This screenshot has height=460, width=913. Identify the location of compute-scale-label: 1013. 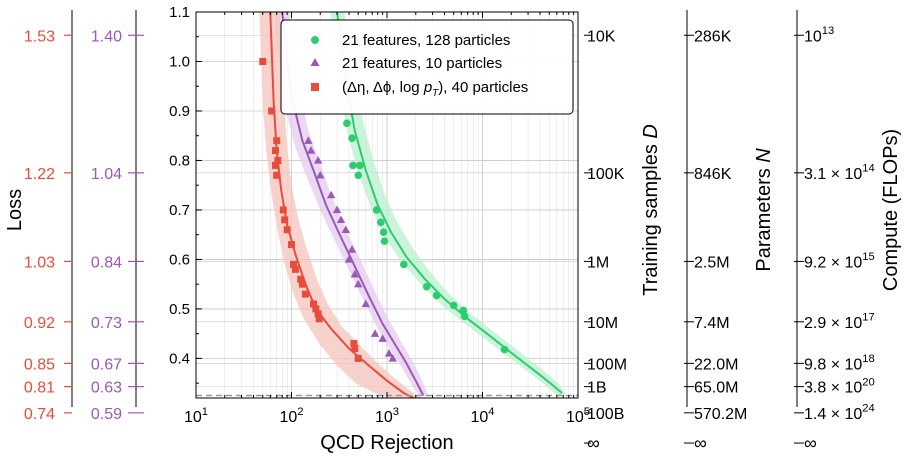
(819, 35).